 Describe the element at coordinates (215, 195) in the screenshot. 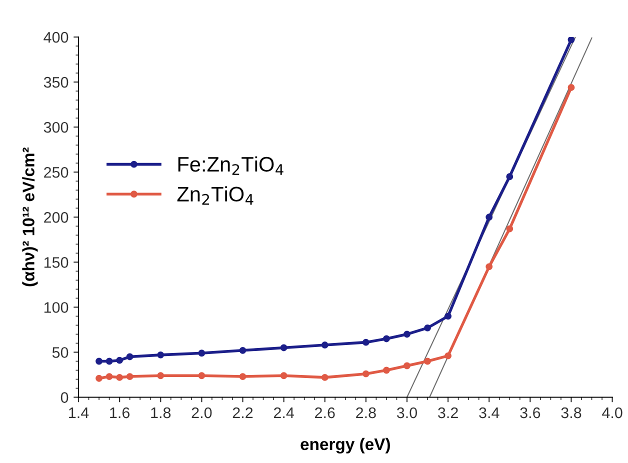

I see `legend-label: Zn$_{2}$TiO$_{4}$` at that location.